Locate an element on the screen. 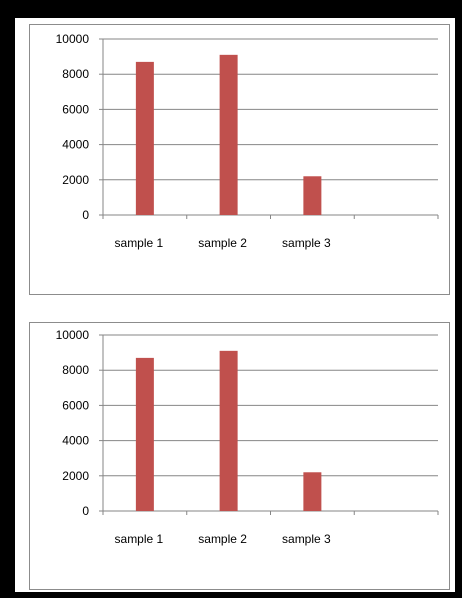 The height and width of the screenshot is (598, 462). chart-1-category-label: sample 3 is located at coordinates (306, 539).